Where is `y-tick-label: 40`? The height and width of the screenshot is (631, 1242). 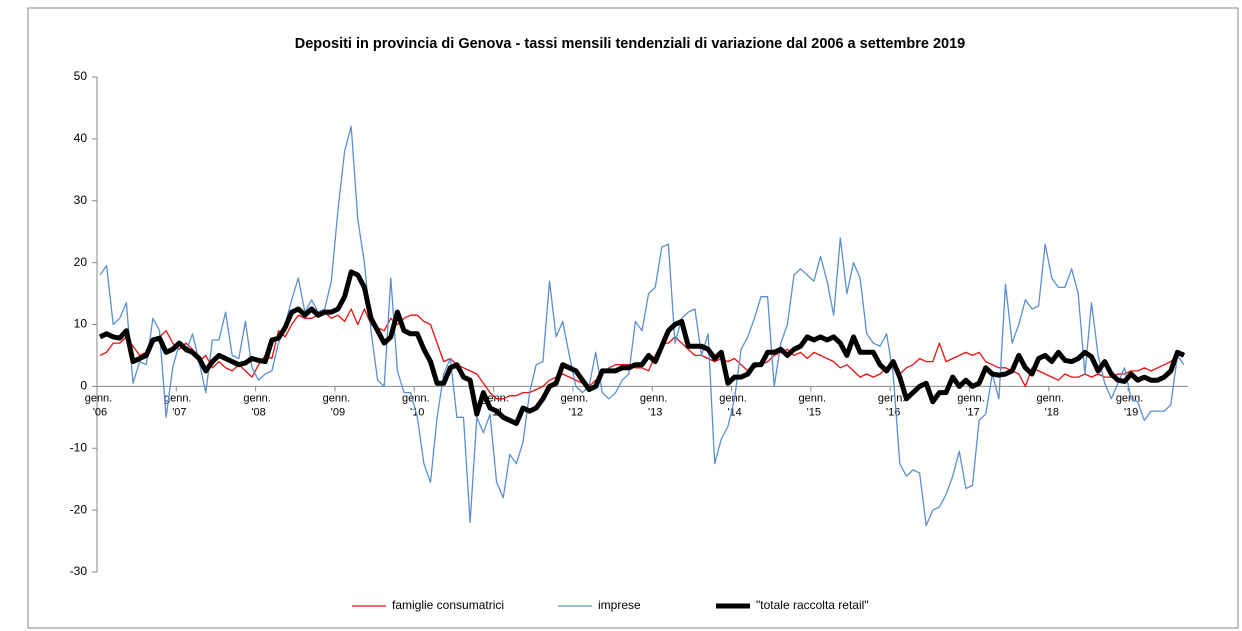
y-tick-label: 40 is located at coordinates (81, 138).